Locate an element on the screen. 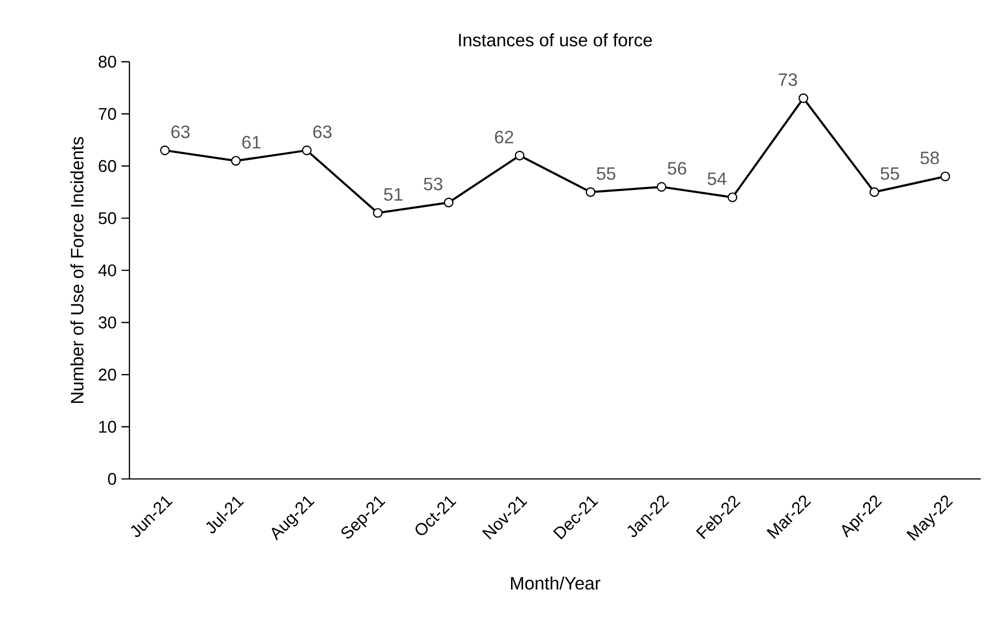  y-tick-label: 80 is located at coordinates (107, 62).